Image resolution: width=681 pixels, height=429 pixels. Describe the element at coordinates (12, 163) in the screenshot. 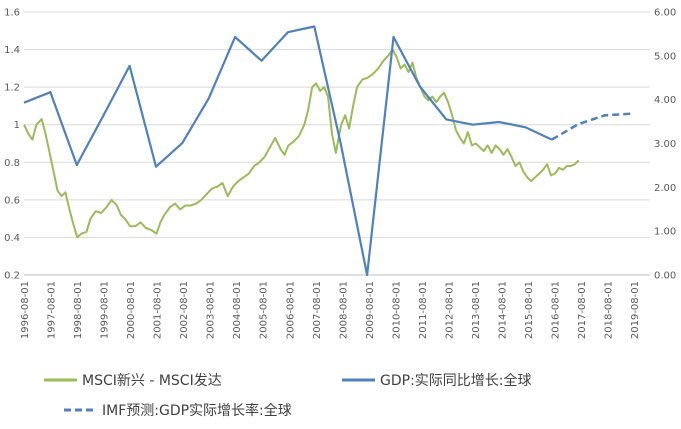

I see `left-tick-label: 0.8` at that location.